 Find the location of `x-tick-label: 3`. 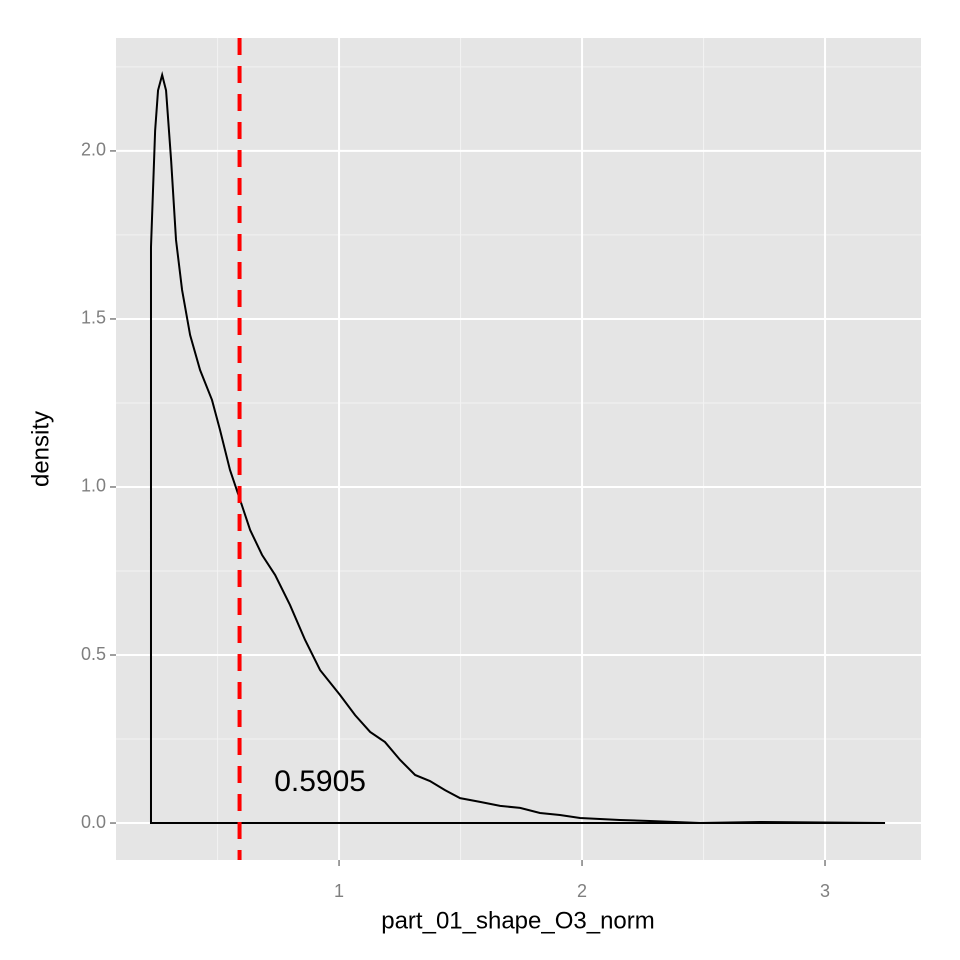

x-tick-label: 3 is located at coordinates (825, 891).